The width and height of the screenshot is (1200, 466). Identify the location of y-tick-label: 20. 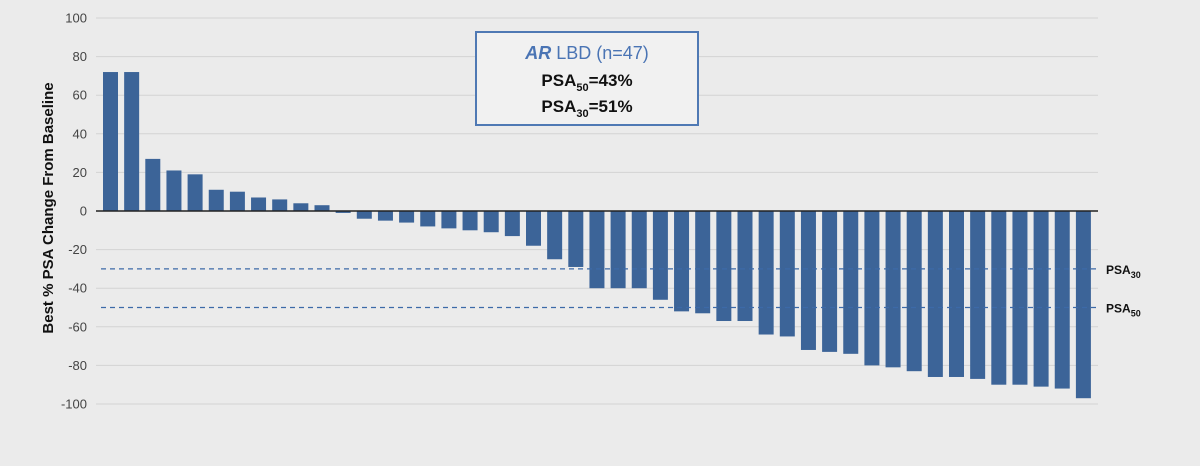
(80, 172).